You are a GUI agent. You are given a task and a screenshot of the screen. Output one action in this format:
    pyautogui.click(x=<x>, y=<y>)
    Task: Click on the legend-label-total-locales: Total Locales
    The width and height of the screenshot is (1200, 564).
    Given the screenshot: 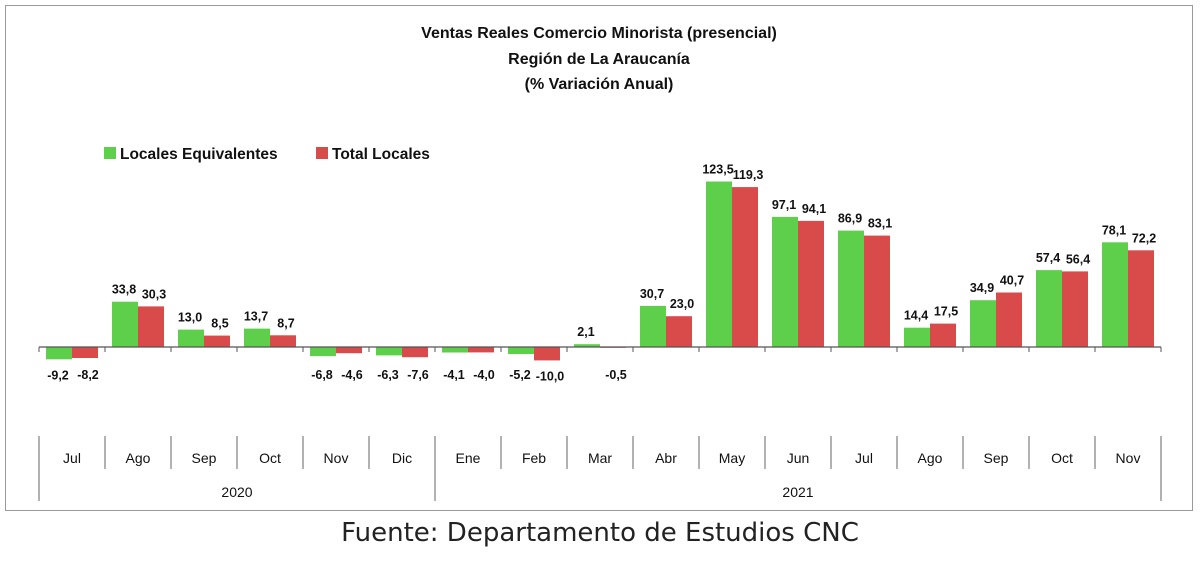 What is the action you would take?
    pyautogui.click(x=381, y=154)
    